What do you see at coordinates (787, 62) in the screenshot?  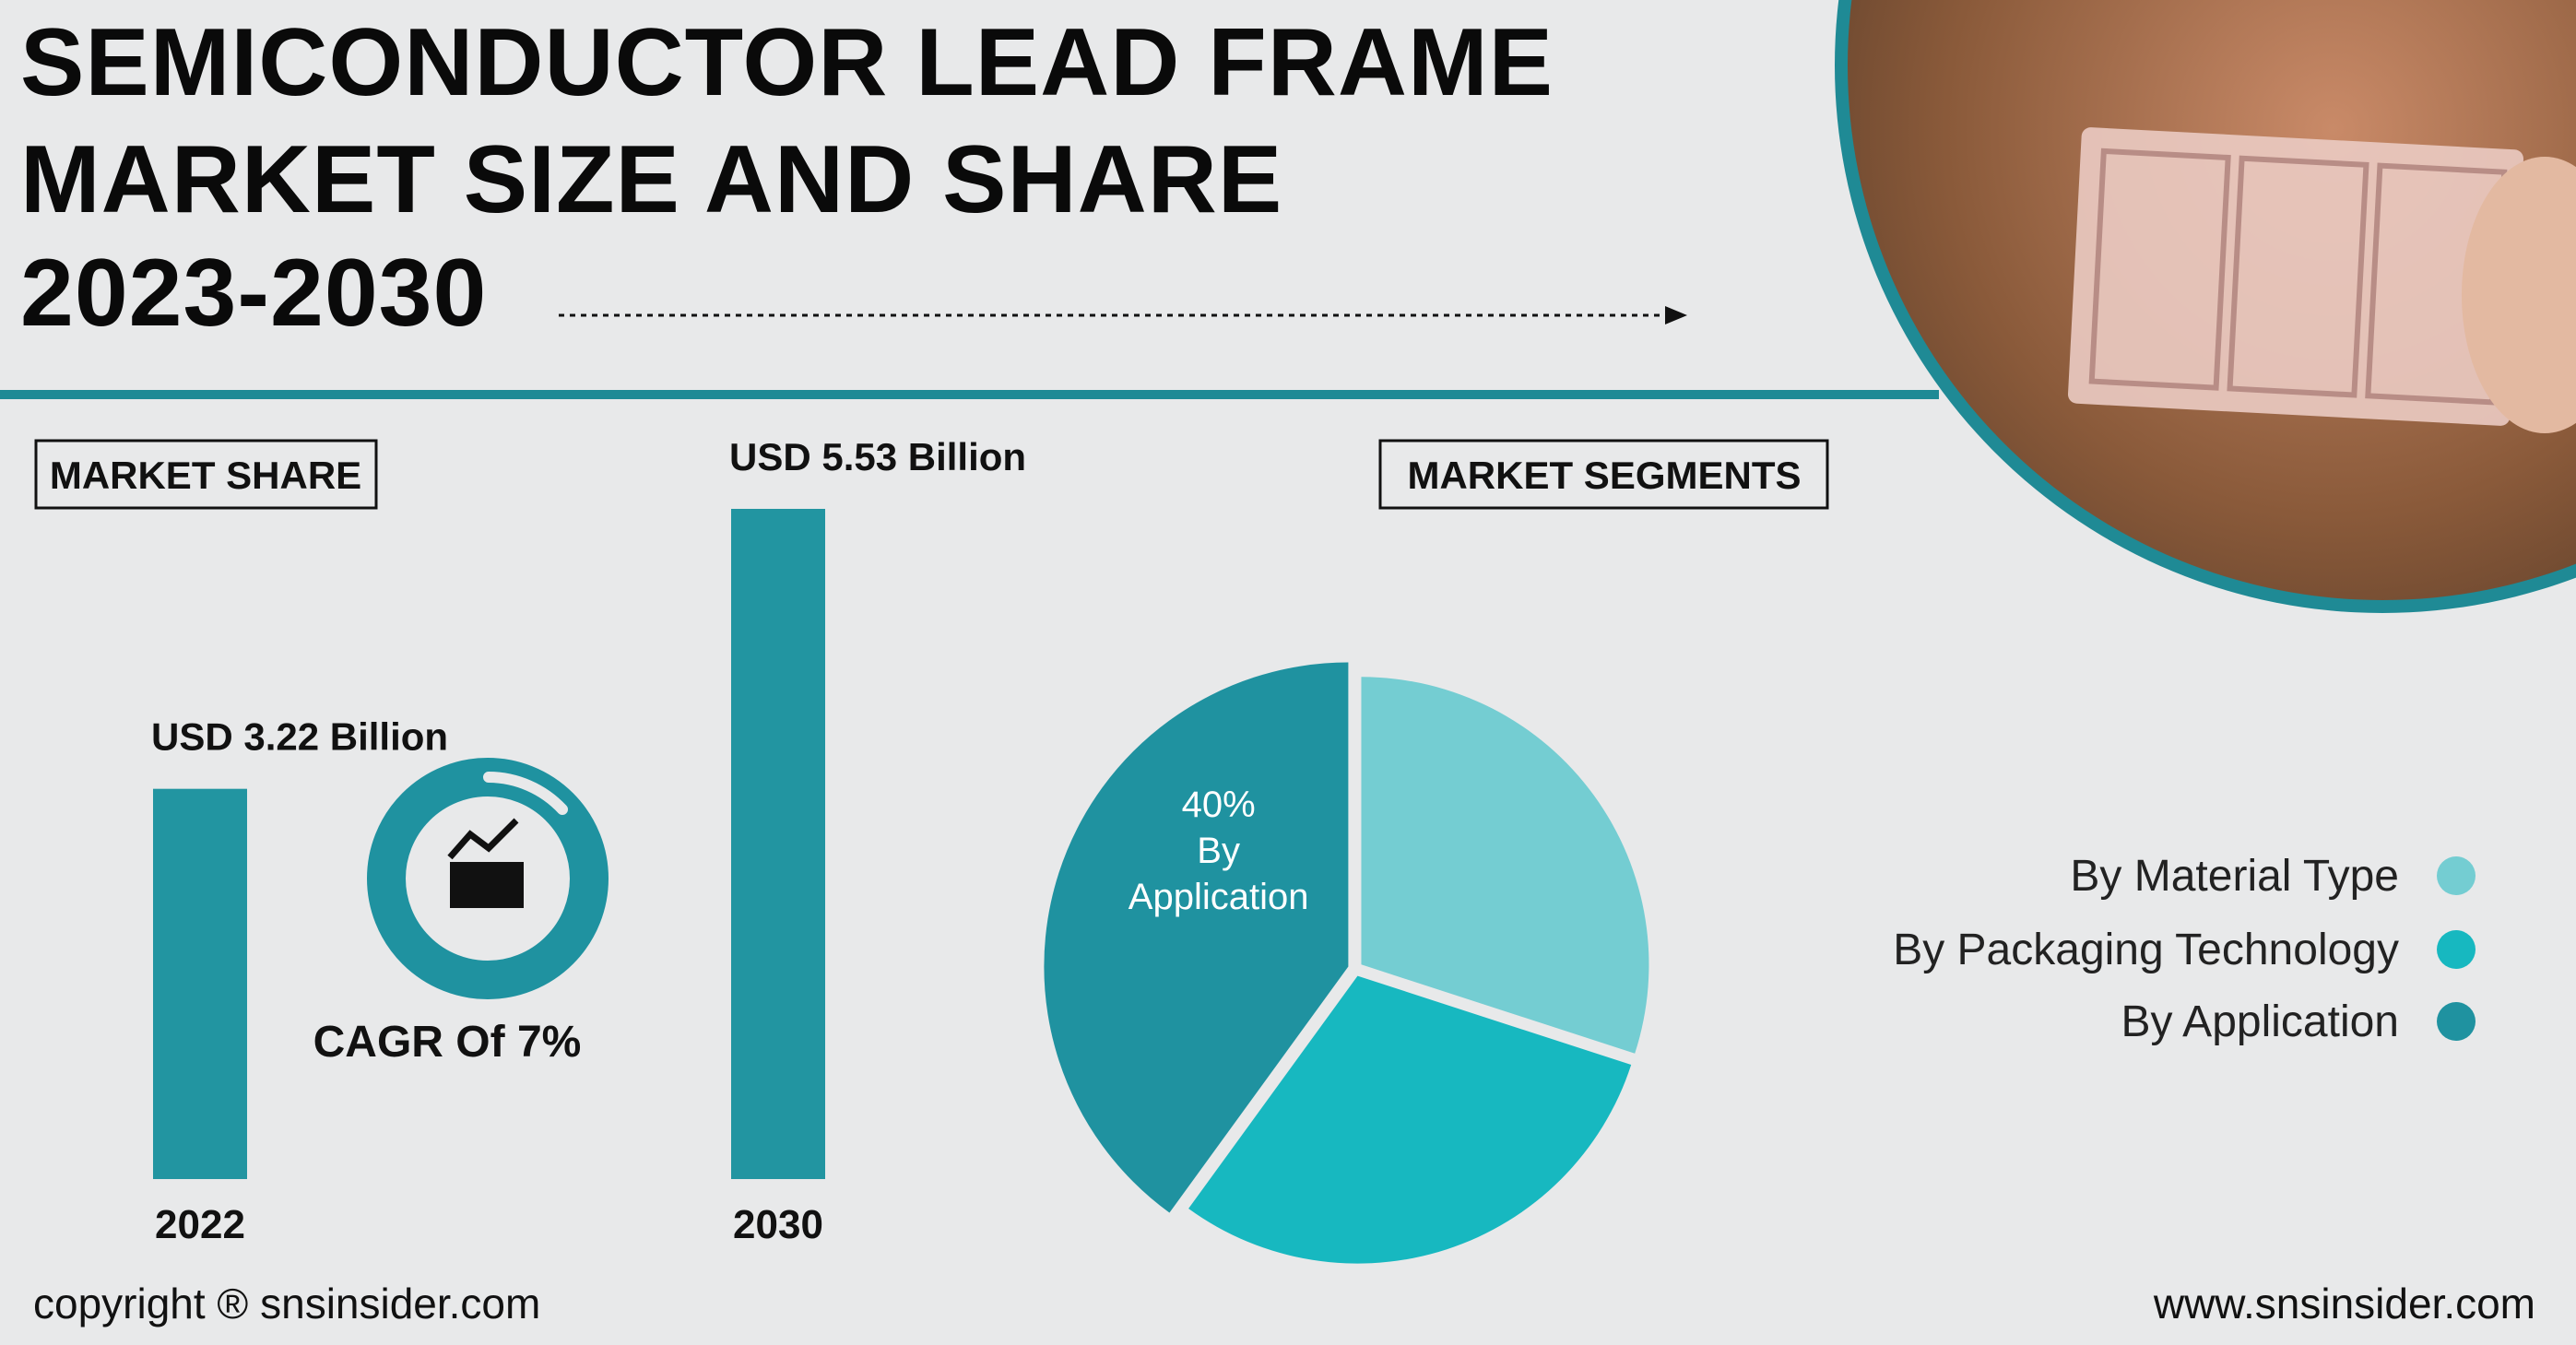 I see `title-line: SEMICONDUCTOR LEAD FRAME` at bounding box center [787, 62].